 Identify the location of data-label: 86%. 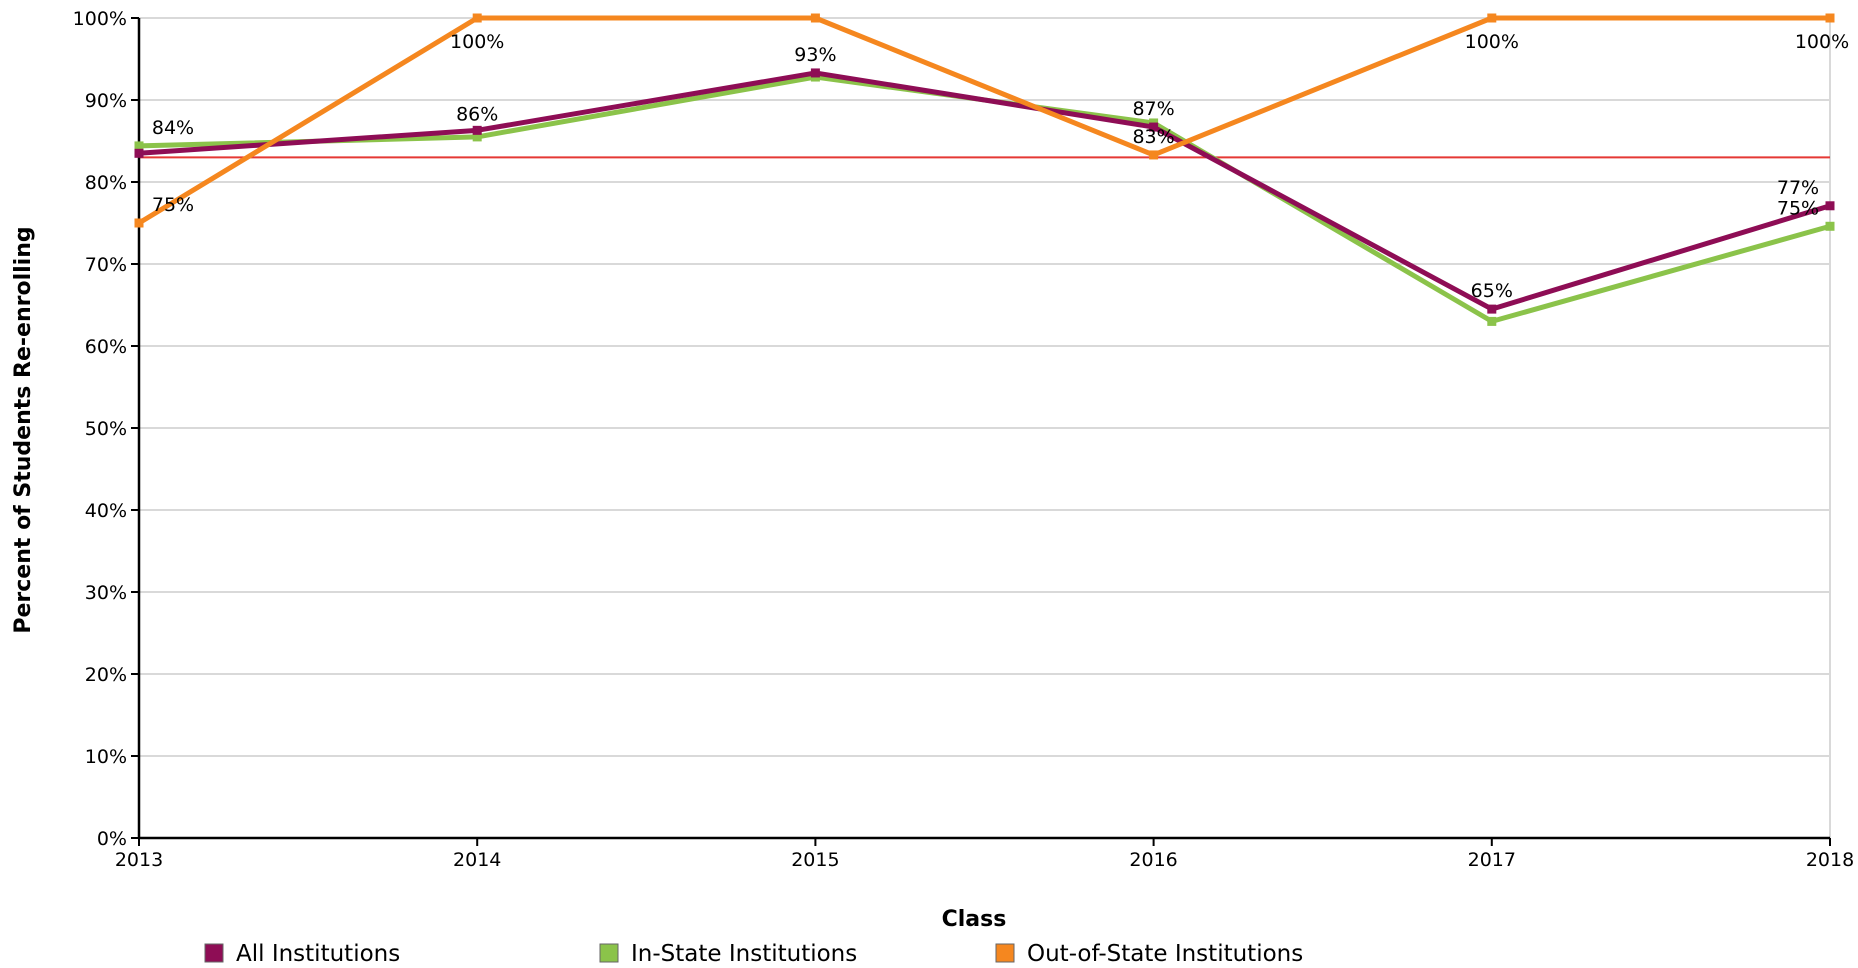
(477, 114).